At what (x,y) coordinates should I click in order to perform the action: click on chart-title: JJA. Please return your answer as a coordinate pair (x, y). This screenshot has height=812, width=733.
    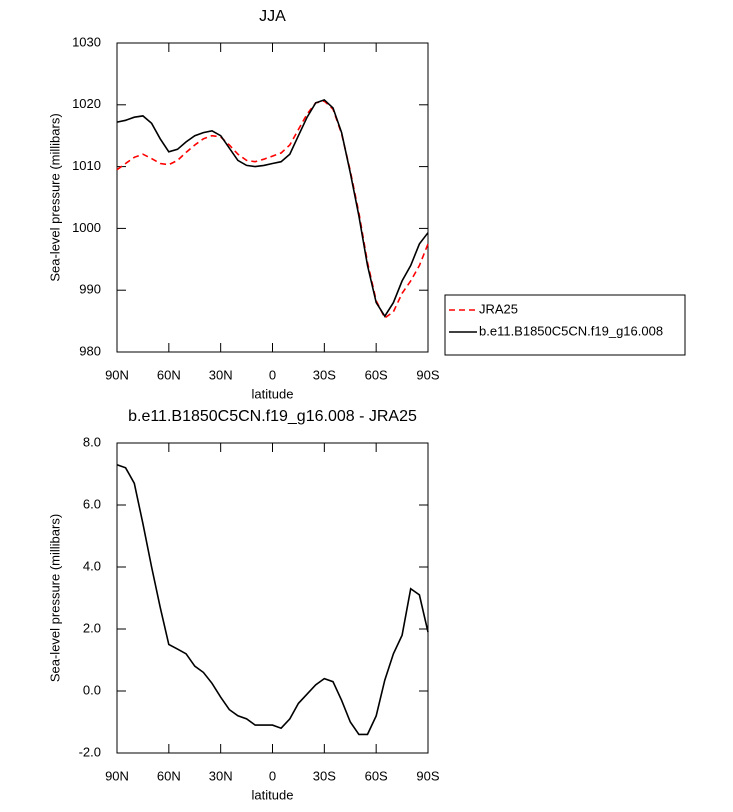
    Looking at the image, I should click on (272, 16).